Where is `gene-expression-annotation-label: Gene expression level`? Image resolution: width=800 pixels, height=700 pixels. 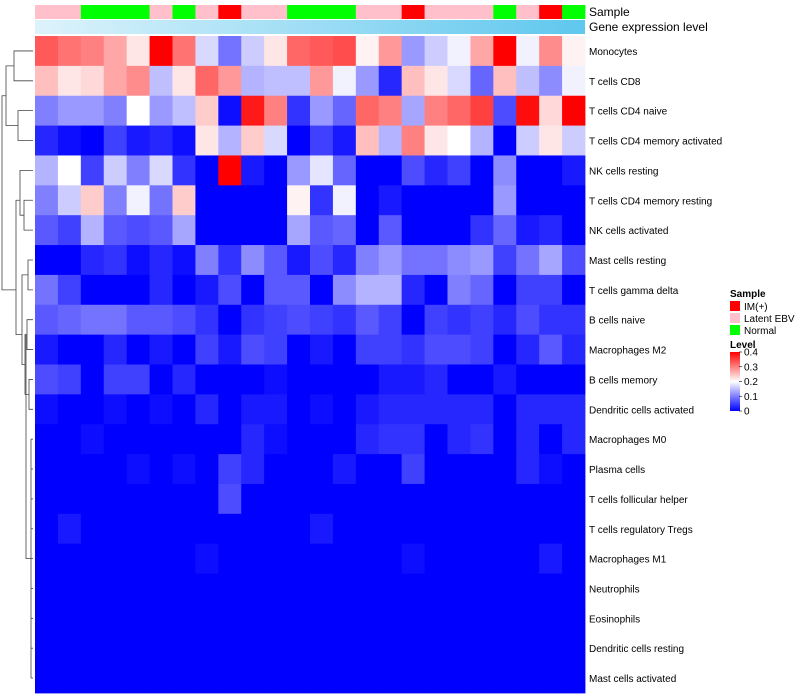
gene-expression-annotation-label: Gene expression level is located at coordinates (648, 27).